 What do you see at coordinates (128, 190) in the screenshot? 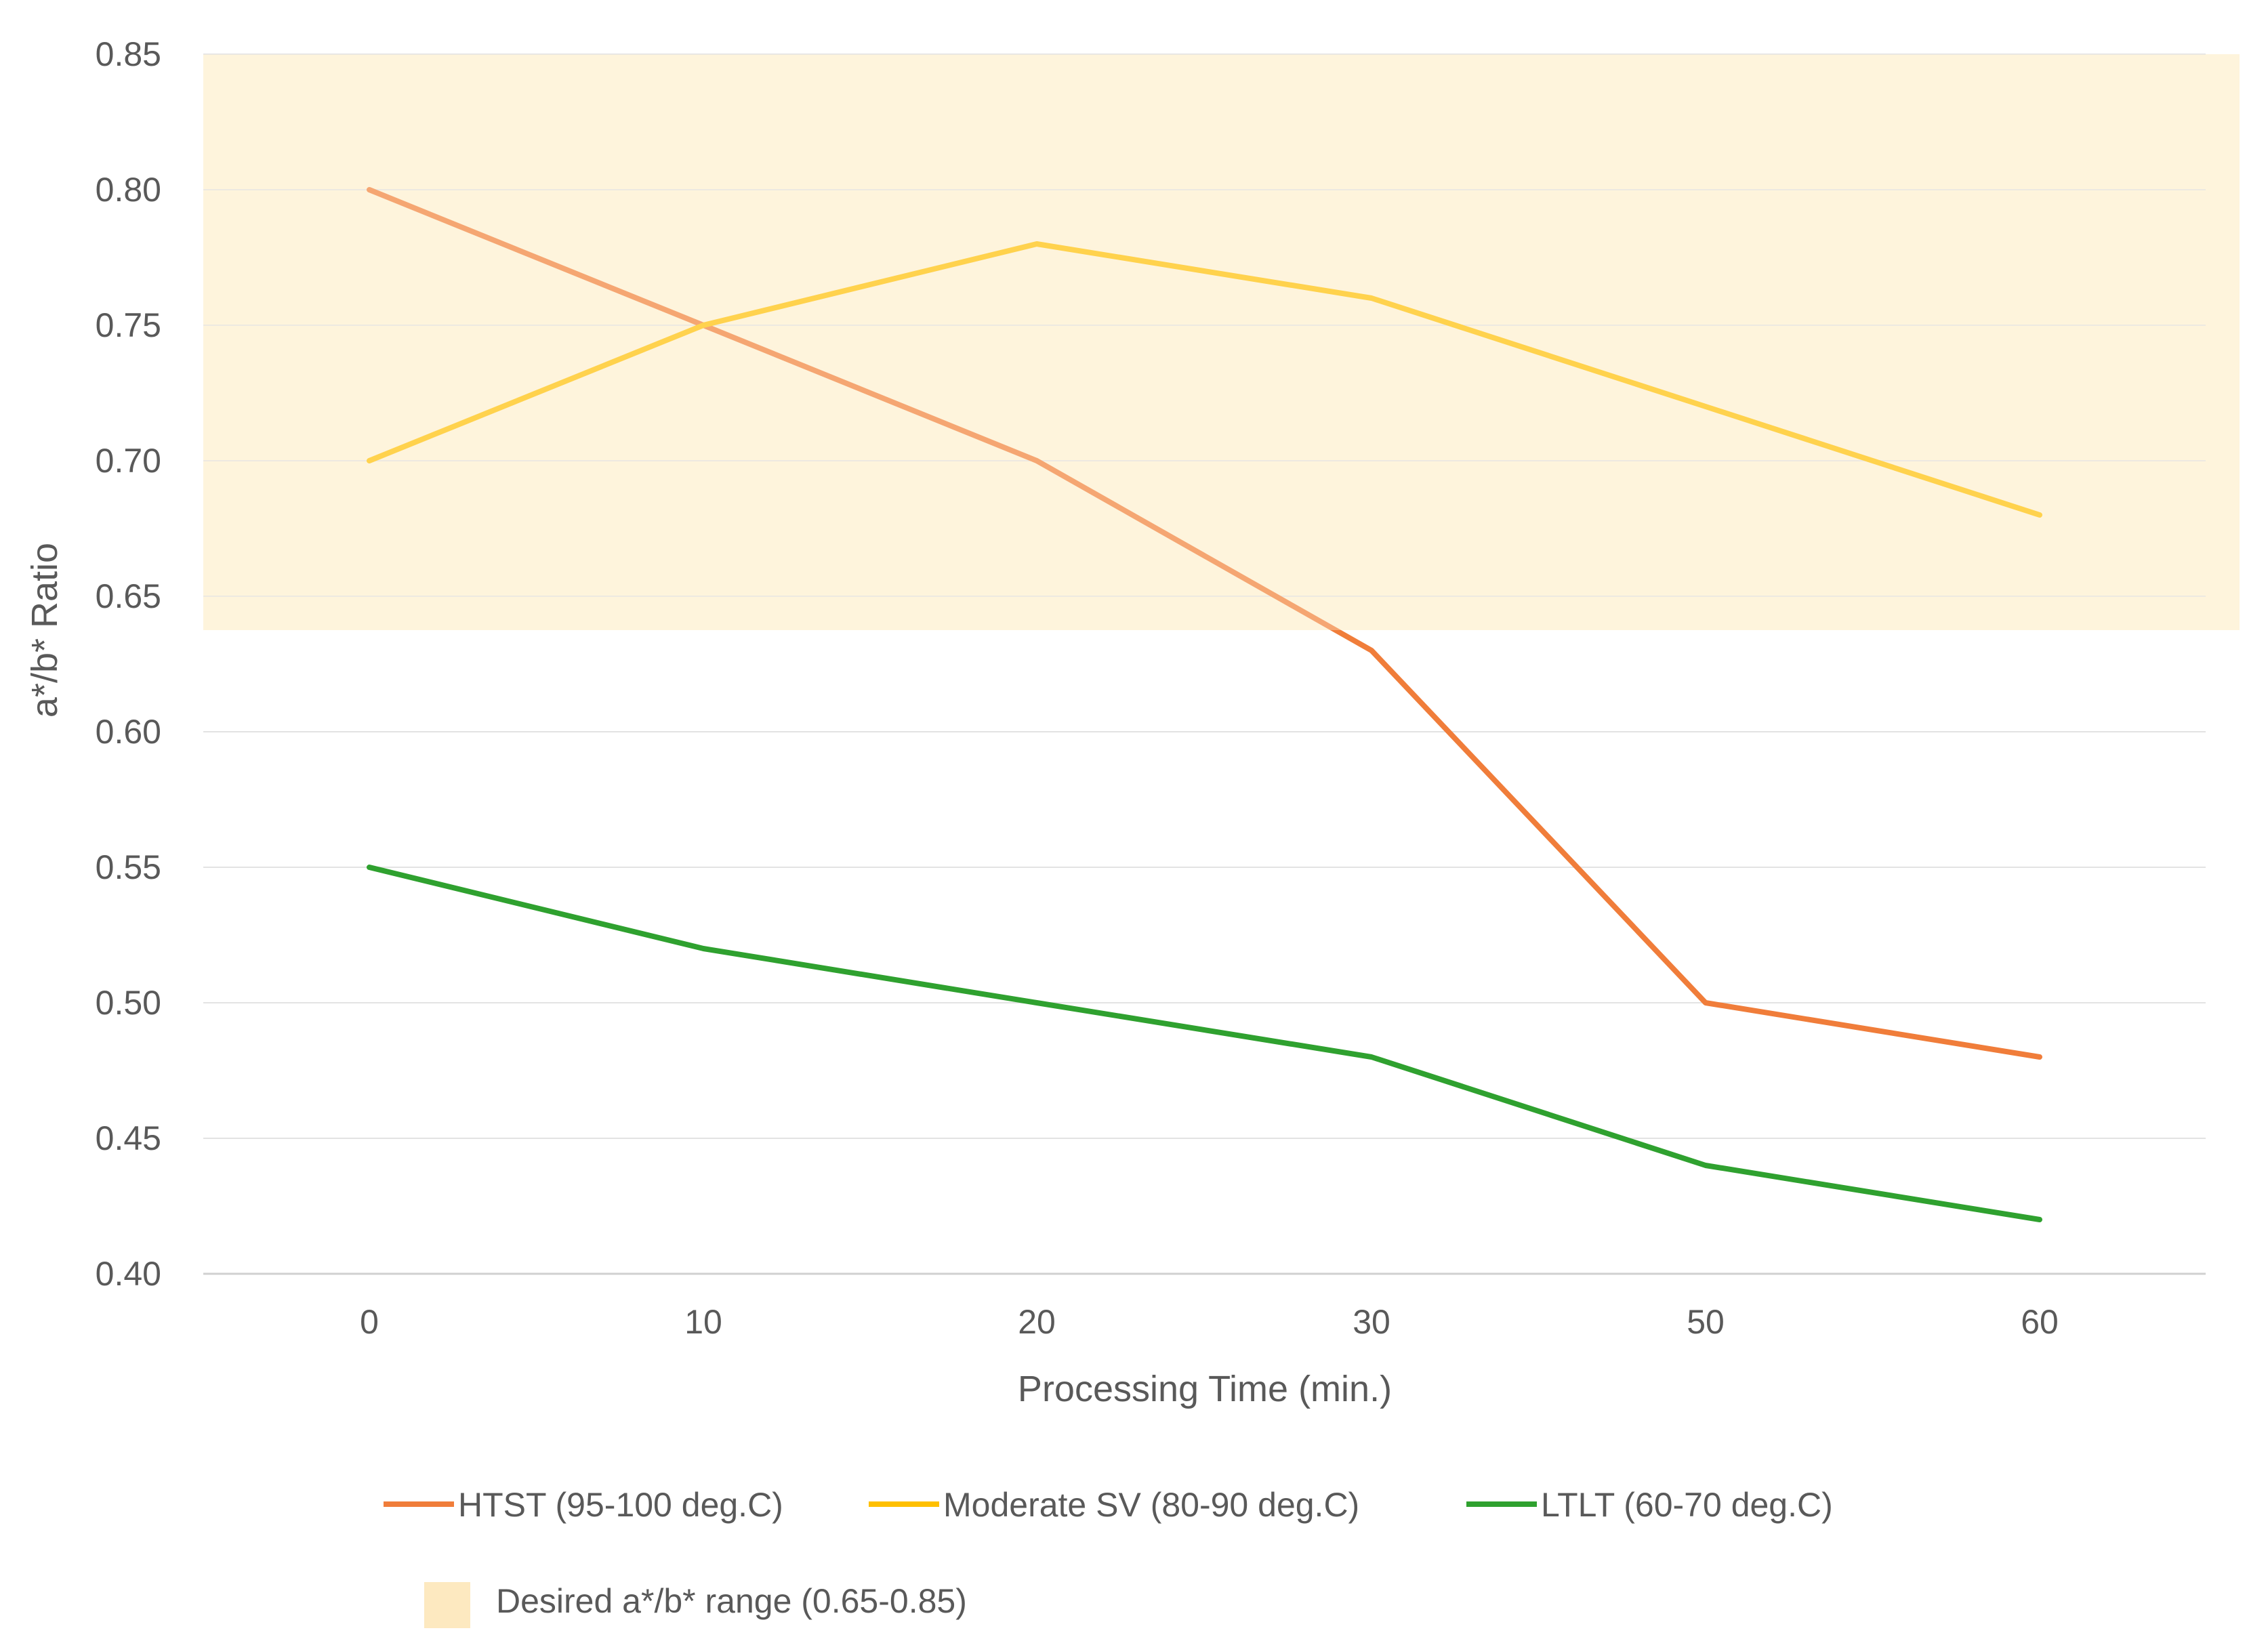
I see `y-tick-label: 0.80` at bounding box center [128, 190].